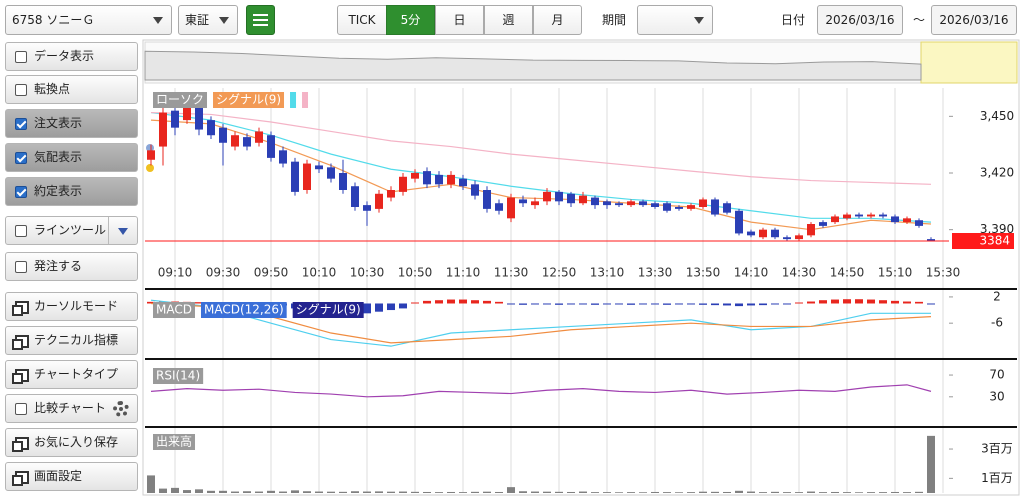 This screenshot has width=1024, height=497. What do you see at coordinates (983, 241) in the screenshot?
I see `last-price-box` at bounding box center [983, 241].